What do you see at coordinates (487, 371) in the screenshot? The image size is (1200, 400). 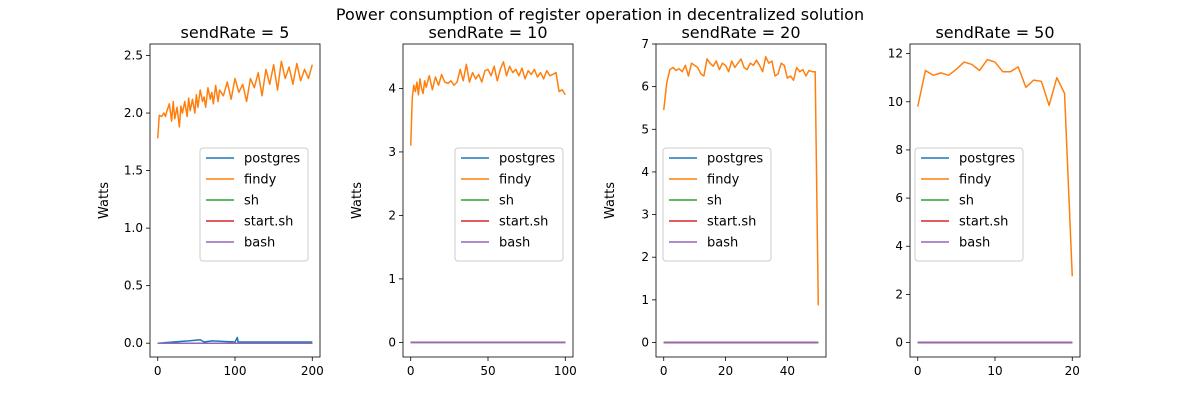 I see `x-tick-label: 50` at bounding box center [487, 371].